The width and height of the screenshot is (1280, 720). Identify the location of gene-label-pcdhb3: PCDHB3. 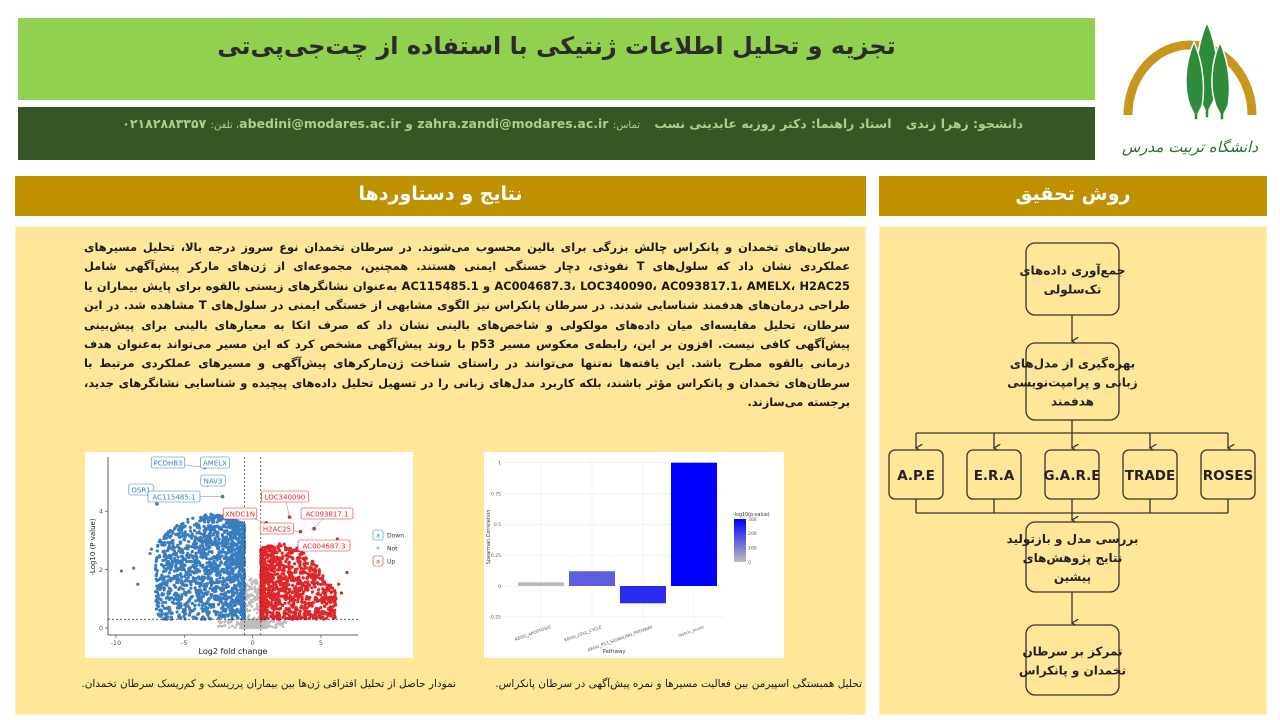
(178, 463).